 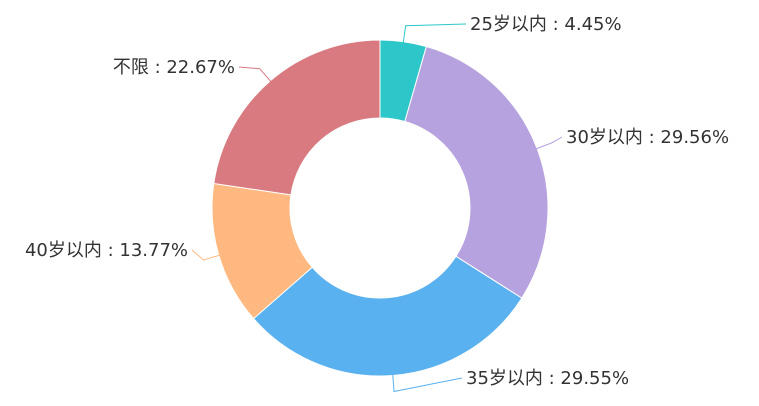 I want to click on slice-label-1: 25岁以内 : 4.45%, so click(x=546, y=24).